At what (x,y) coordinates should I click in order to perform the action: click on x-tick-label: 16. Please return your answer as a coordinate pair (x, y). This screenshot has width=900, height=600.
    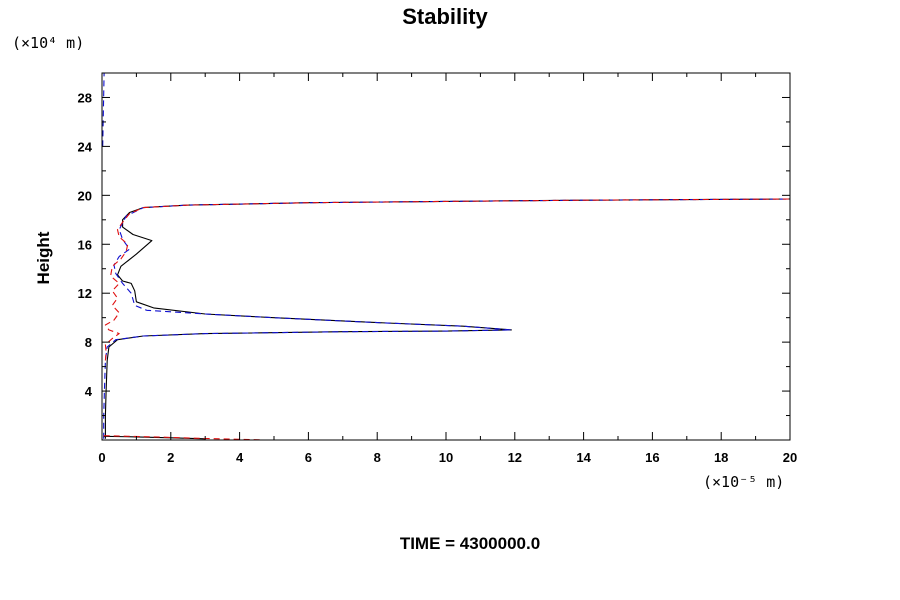
    Looking at the image, I should click on (652, 457).